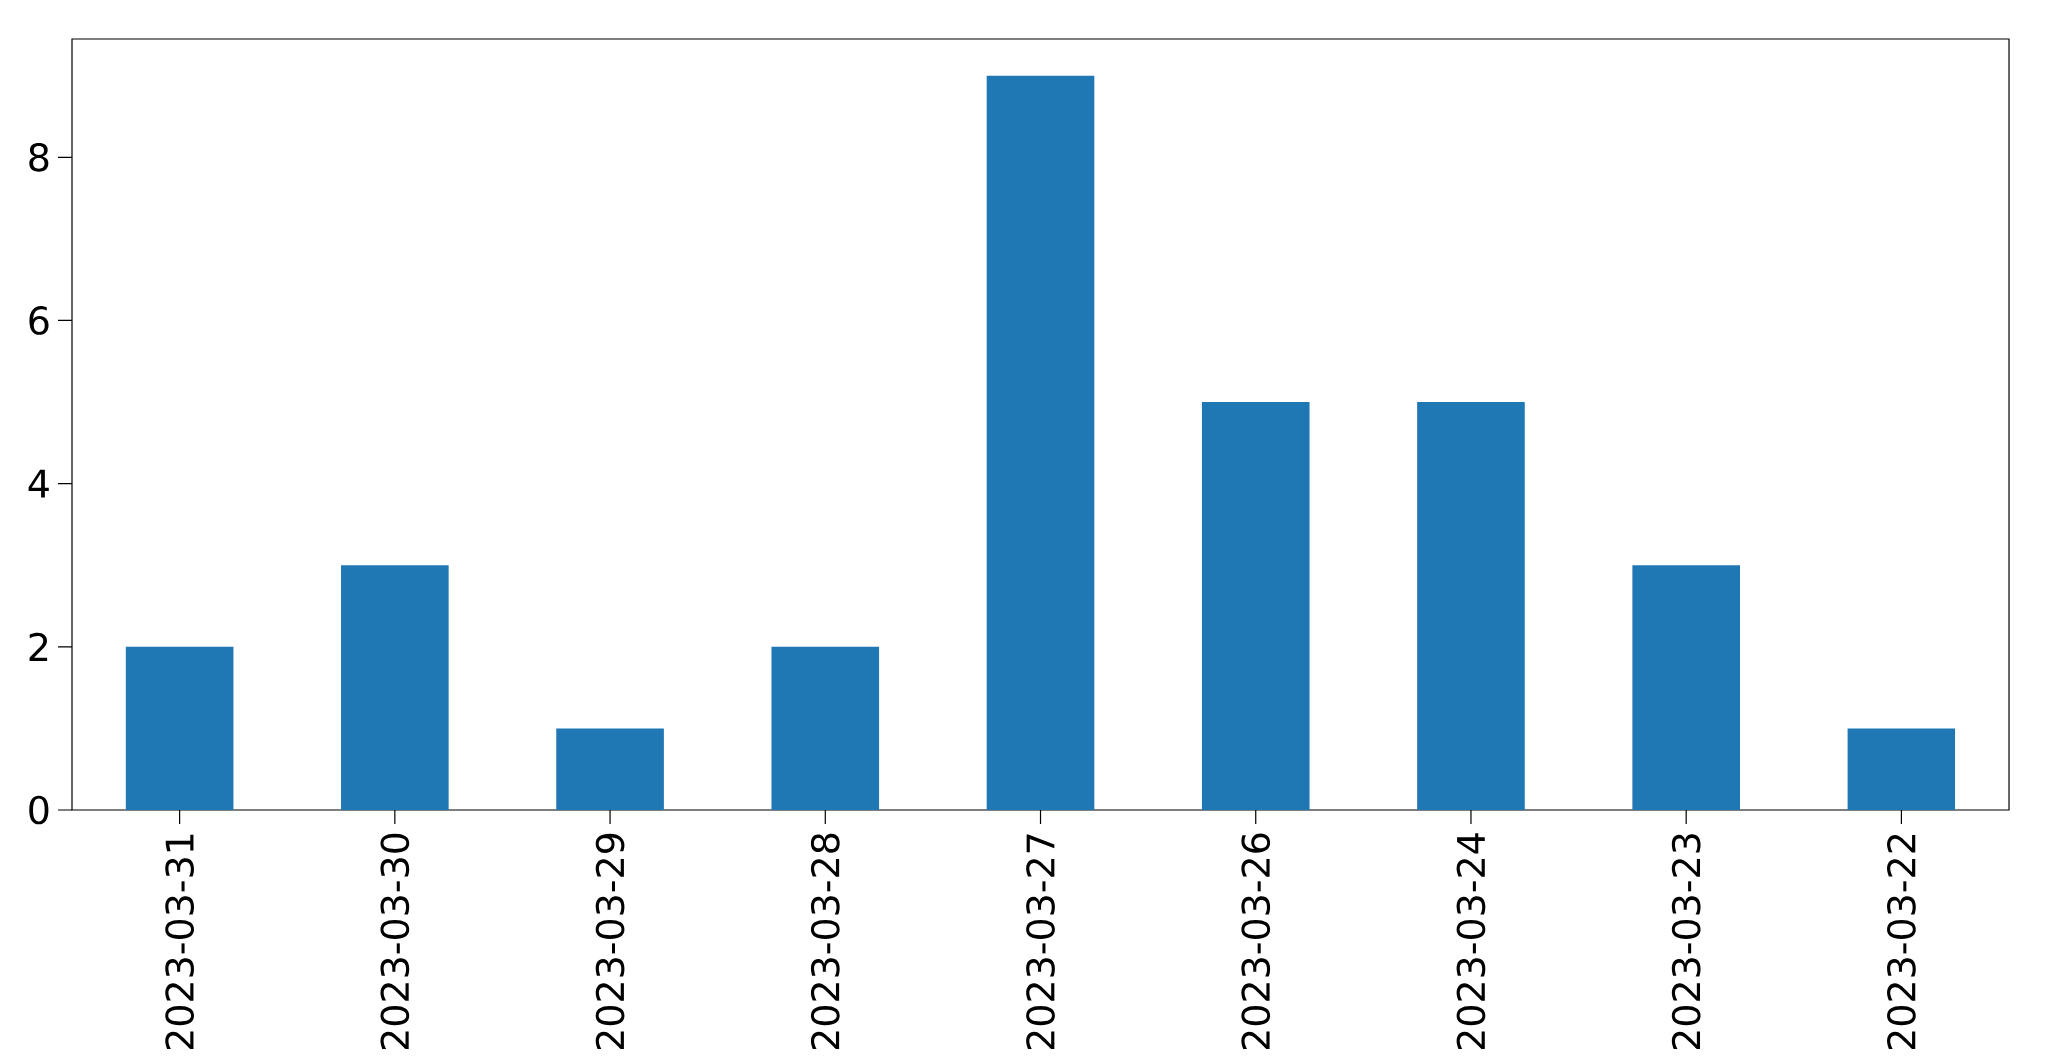 The image size is (2049, 1061). What do you see at coordinates (1256, 941) in the screenshot?
I see `x-tick-label: 2023-03-26` at bounding box center [1256, 941].